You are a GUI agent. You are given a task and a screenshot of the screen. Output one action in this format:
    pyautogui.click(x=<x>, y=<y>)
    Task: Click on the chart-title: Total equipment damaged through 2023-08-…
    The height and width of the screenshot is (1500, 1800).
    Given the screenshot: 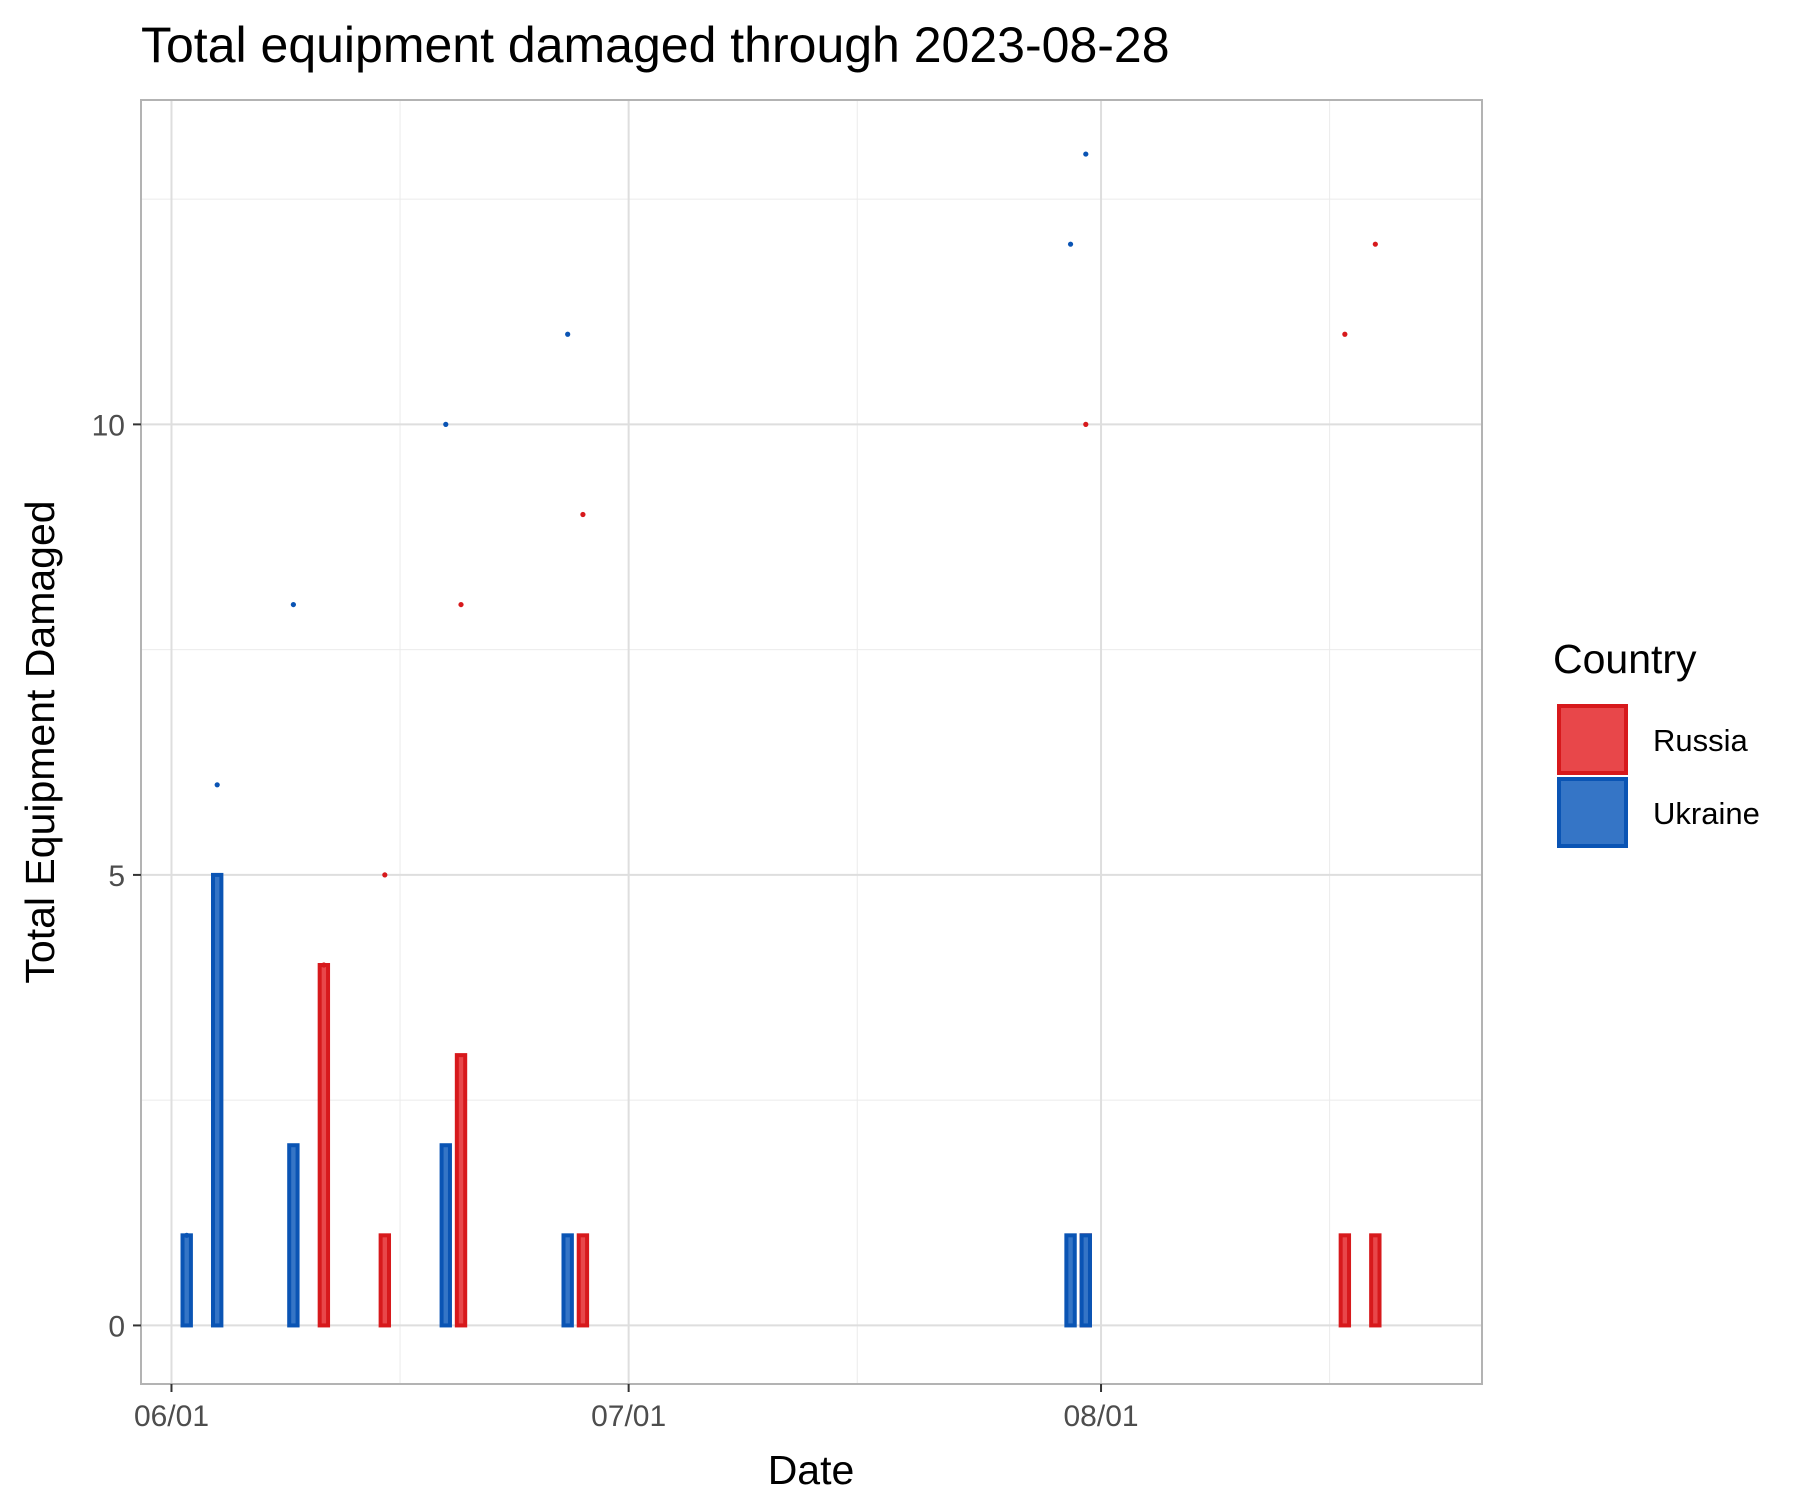 What is the action you would take?
    pyautogui.click(x=655, y=45)
    